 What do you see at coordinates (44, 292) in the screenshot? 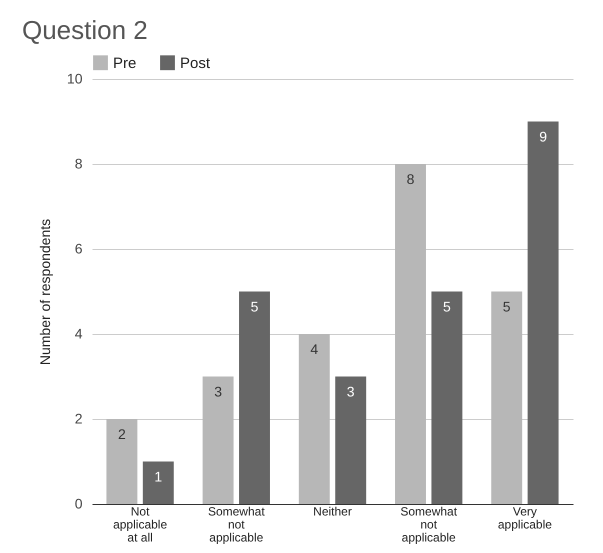
I see `y-axis-title: Number of respondents` at bounding box center [44, 292].